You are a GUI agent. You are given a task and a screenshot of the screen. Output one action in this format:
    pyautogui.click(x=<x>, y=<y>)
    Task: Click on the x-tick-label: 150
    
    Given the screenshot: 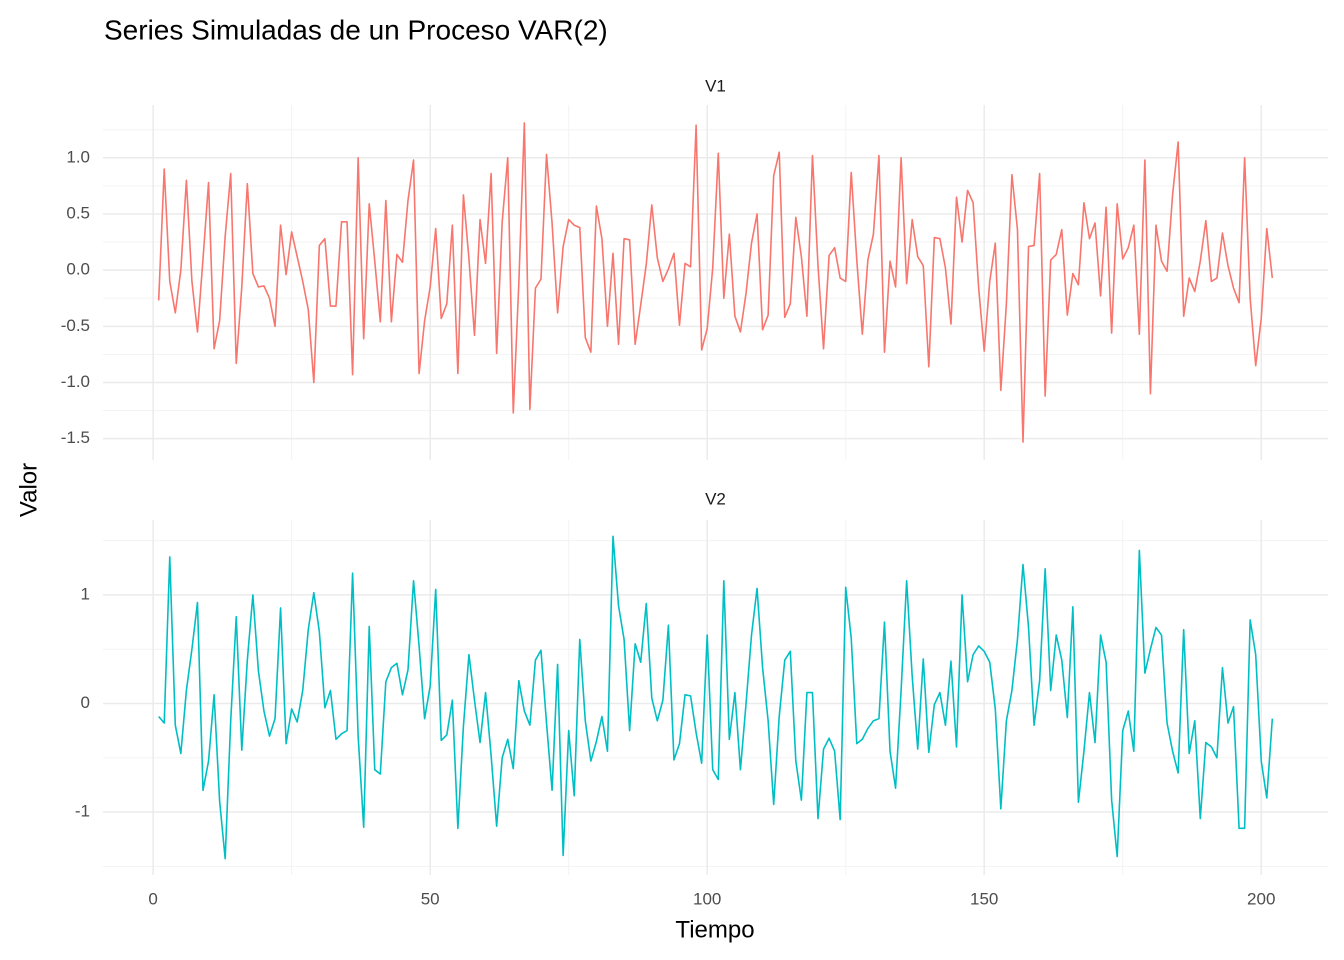 What is the action you would take?
    pyautogui.click(x=984, y=898)
    